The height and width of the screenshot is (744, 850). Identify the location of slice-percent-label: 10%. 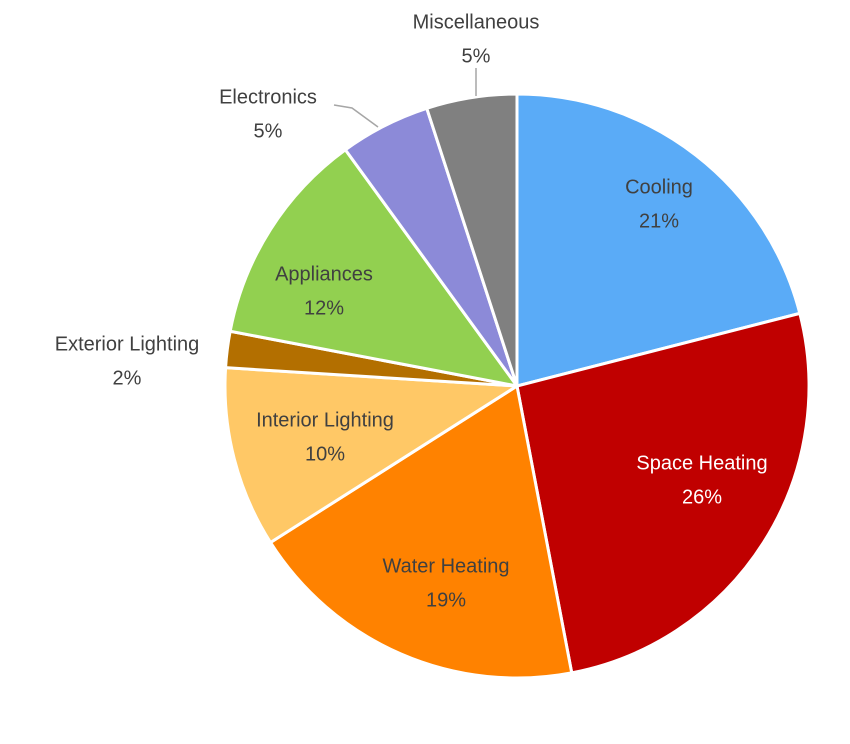
(325, 454).